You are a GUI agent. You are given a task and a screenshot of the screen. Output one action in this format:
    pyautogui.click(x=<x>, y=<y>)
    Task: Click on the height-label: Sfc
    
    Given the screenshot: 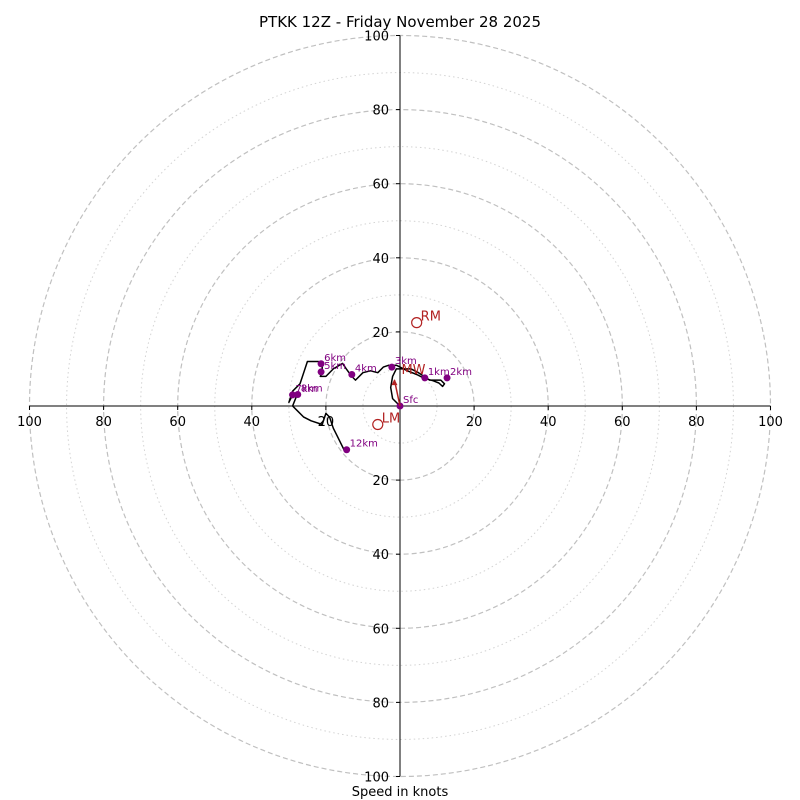 What is the action you would take?
    pyautogui.click(x=410, y=400)
    